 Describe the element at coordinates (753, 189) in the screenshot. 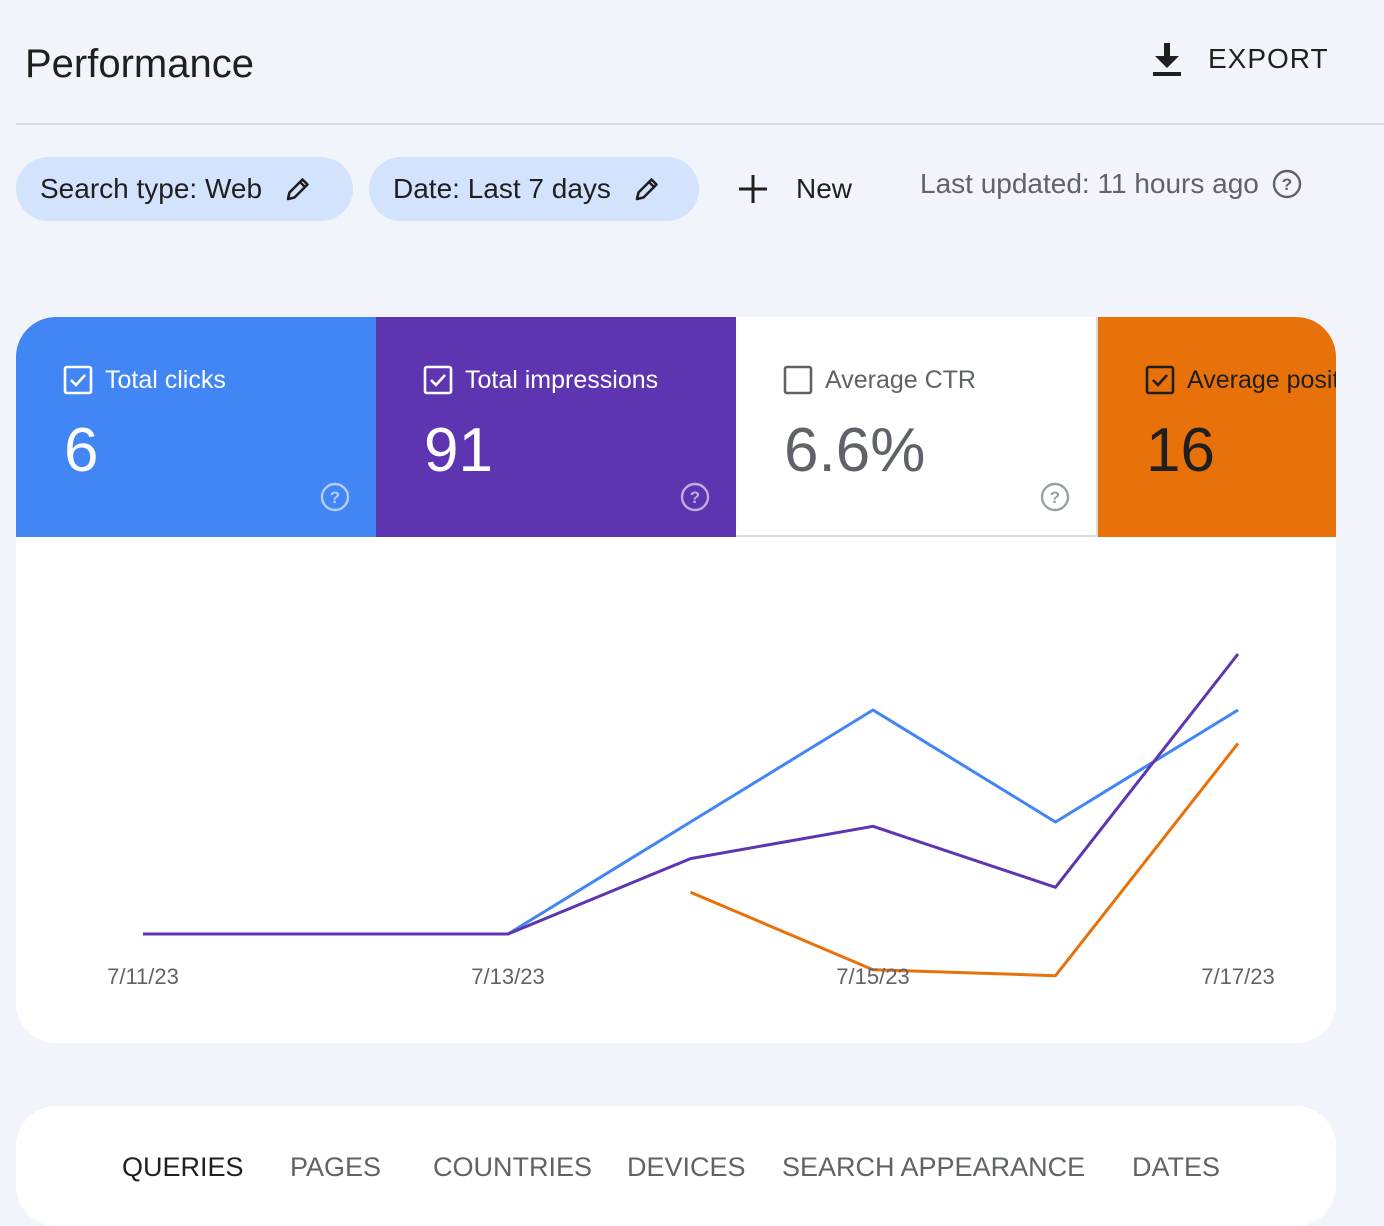

I see `plus-icon` at that location.